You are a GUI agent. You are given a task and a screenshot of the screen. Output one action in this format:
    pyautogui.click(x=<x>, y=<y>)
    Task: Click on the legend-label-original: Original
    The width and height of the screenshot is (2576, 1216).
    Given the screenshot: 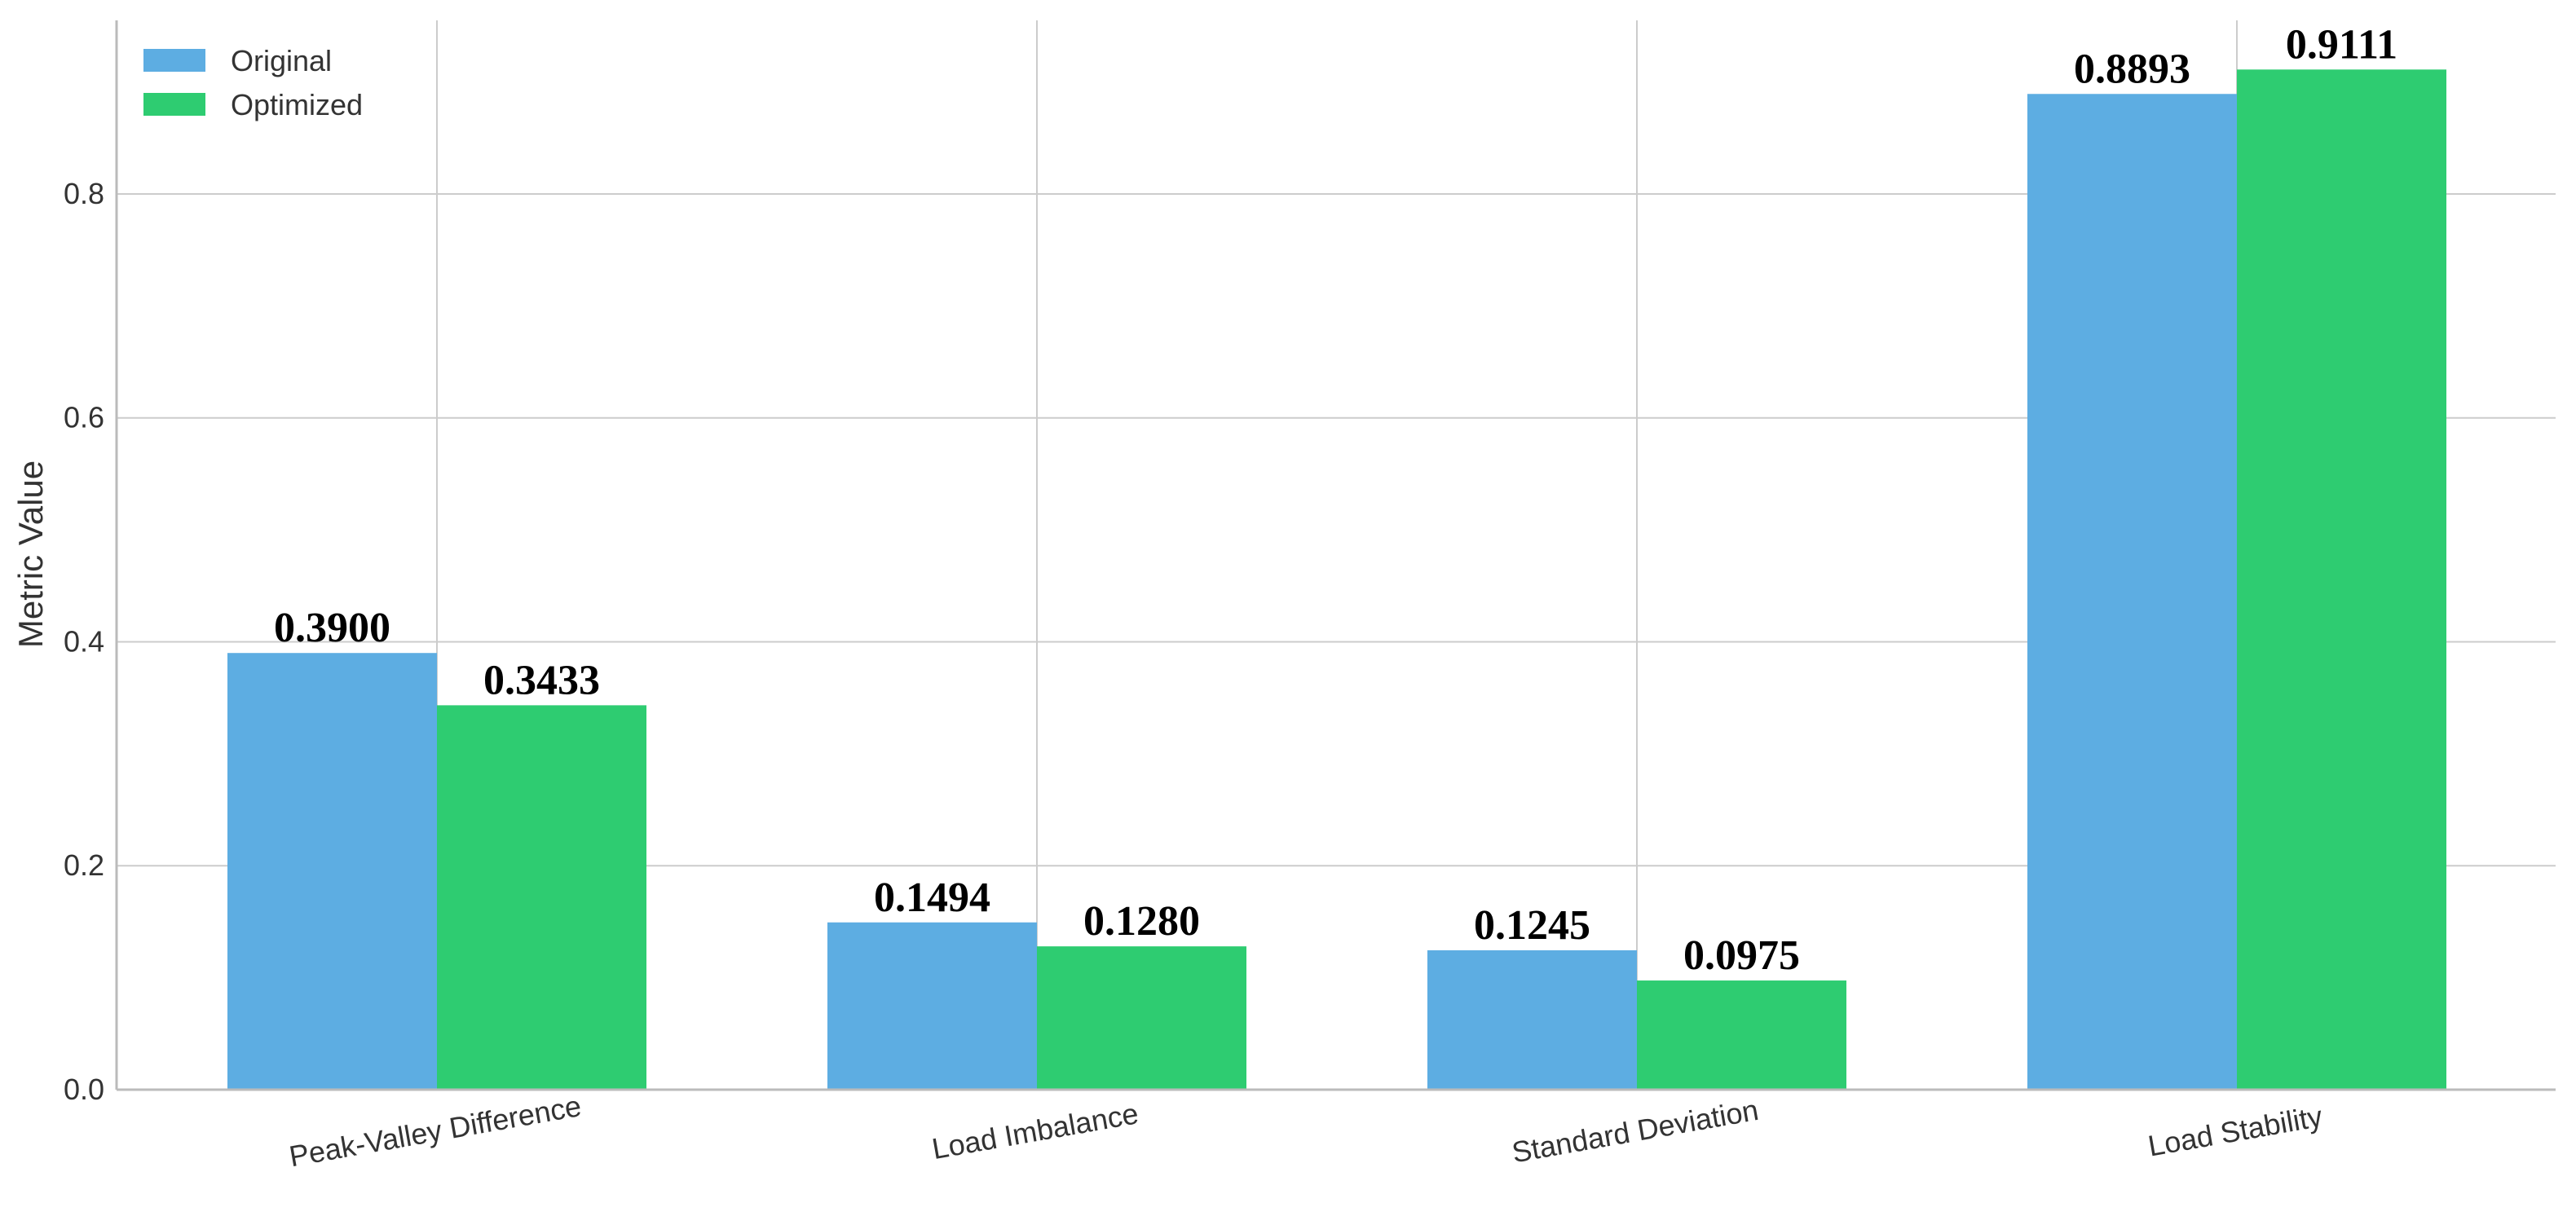 What is the action you would take?
    pyautogui.click(x=281, y=61)
    